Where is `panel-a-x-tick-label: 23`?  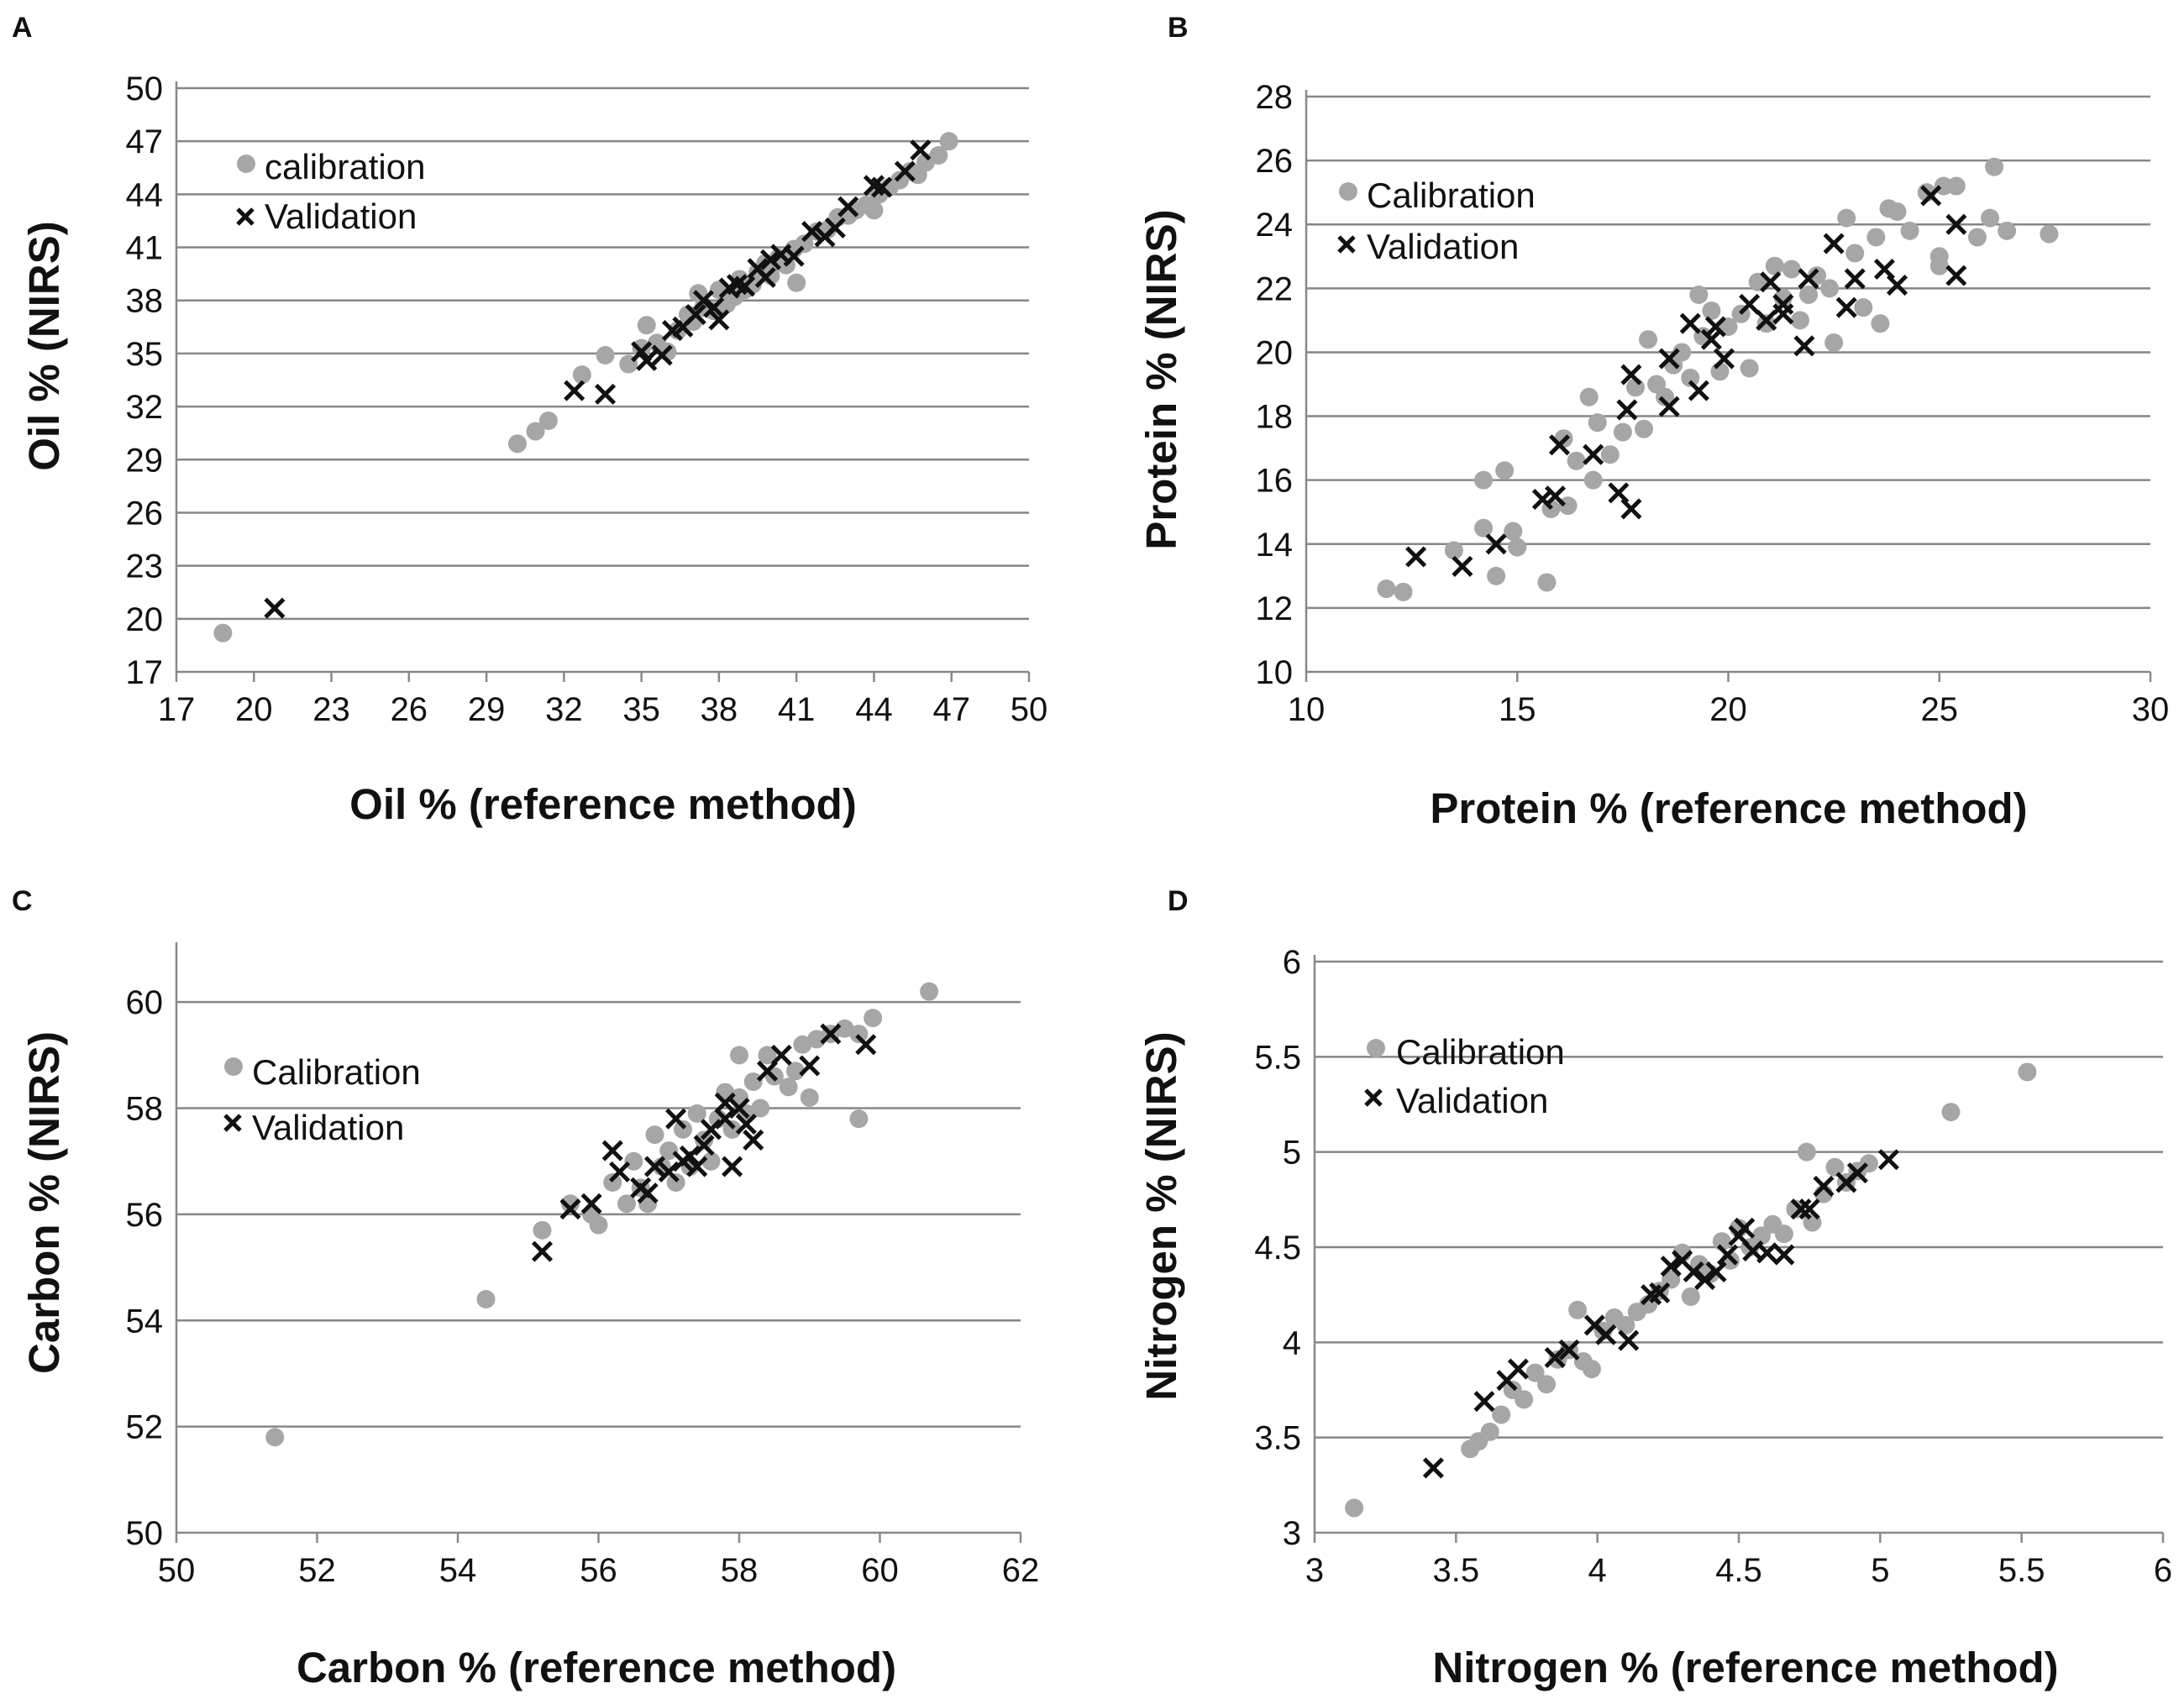
panel-a-x-tick-label: 23 is located at coordinates (331, 710).